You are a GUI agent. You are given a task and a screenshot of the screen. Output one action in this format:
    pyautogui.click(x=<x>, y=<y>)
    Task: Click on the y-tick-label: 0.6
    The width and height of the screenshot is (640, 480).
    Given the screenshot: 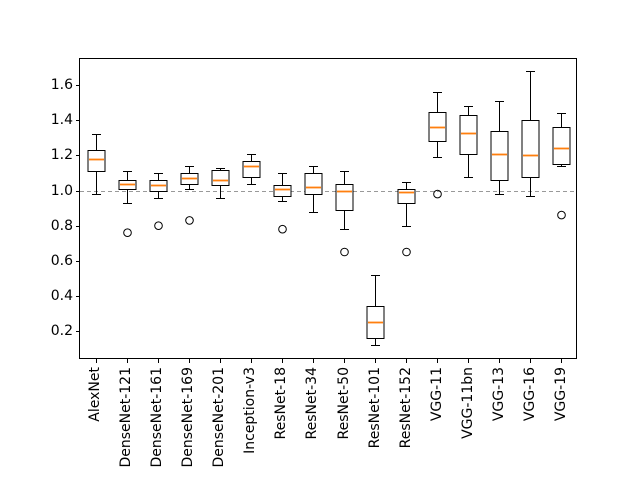 What is the action you would take?
    pyautogui.click(x=61, y=261)
    